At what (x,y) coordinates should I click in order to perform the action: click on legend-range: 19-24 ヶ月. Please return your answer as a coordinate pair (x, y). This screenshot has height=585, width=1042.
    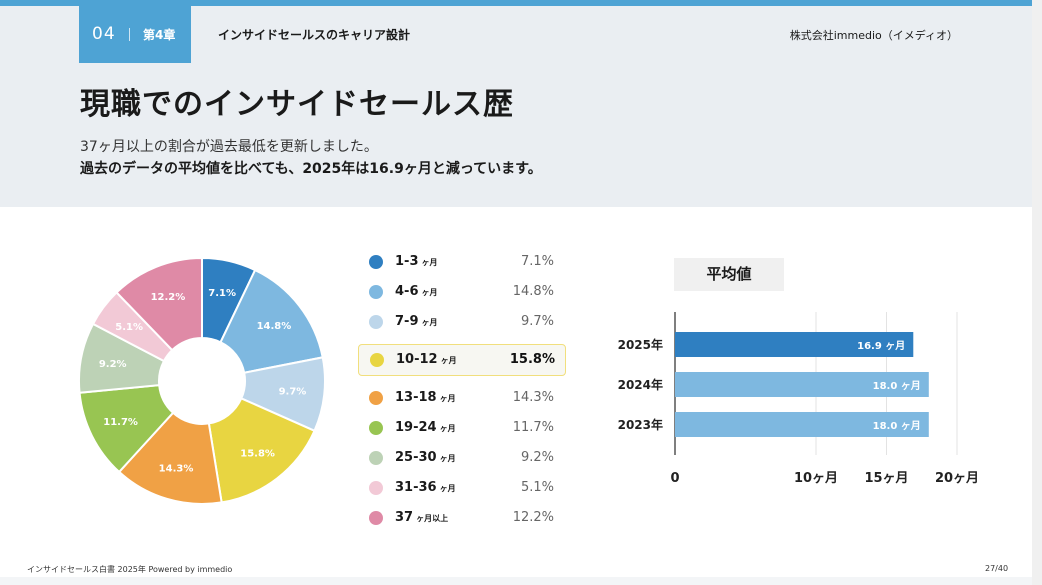
    Looking at the image, I should click on (425, 427).